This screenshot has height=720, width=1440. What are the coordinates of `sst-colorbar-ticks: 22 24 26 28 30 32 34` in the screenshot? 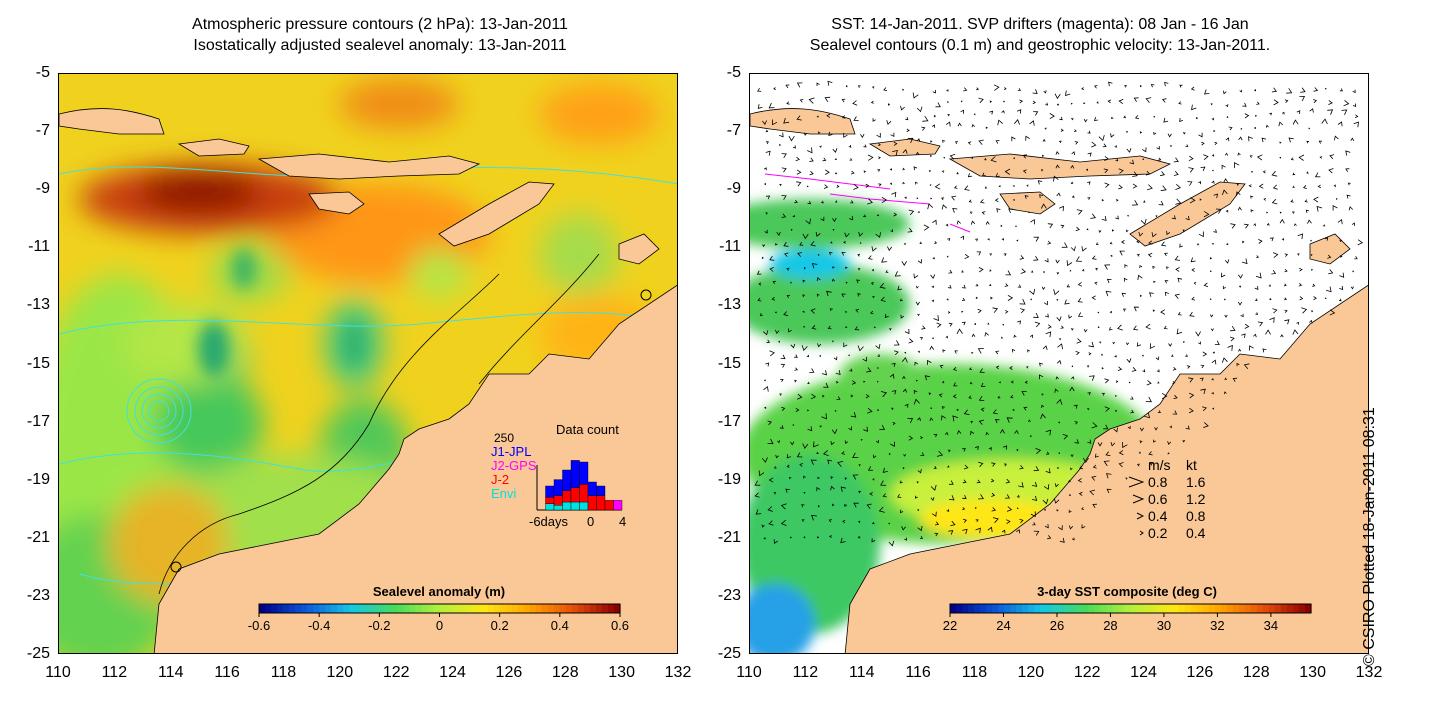 It's located at (1110, 623).